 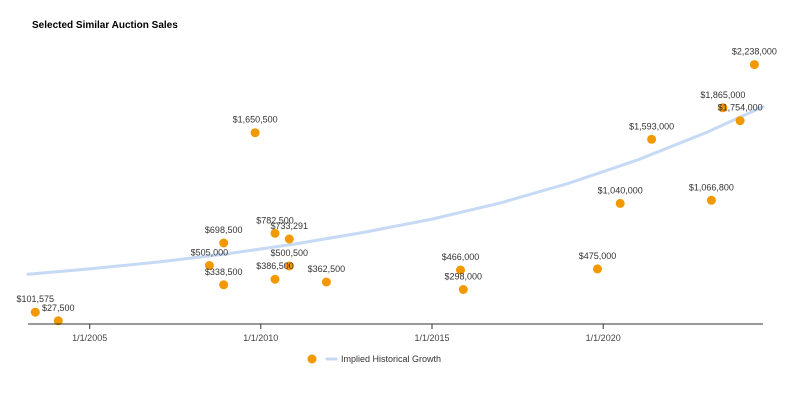 I want to click on x-tick-label: 1/1/2020, so click(x=603, y=338).